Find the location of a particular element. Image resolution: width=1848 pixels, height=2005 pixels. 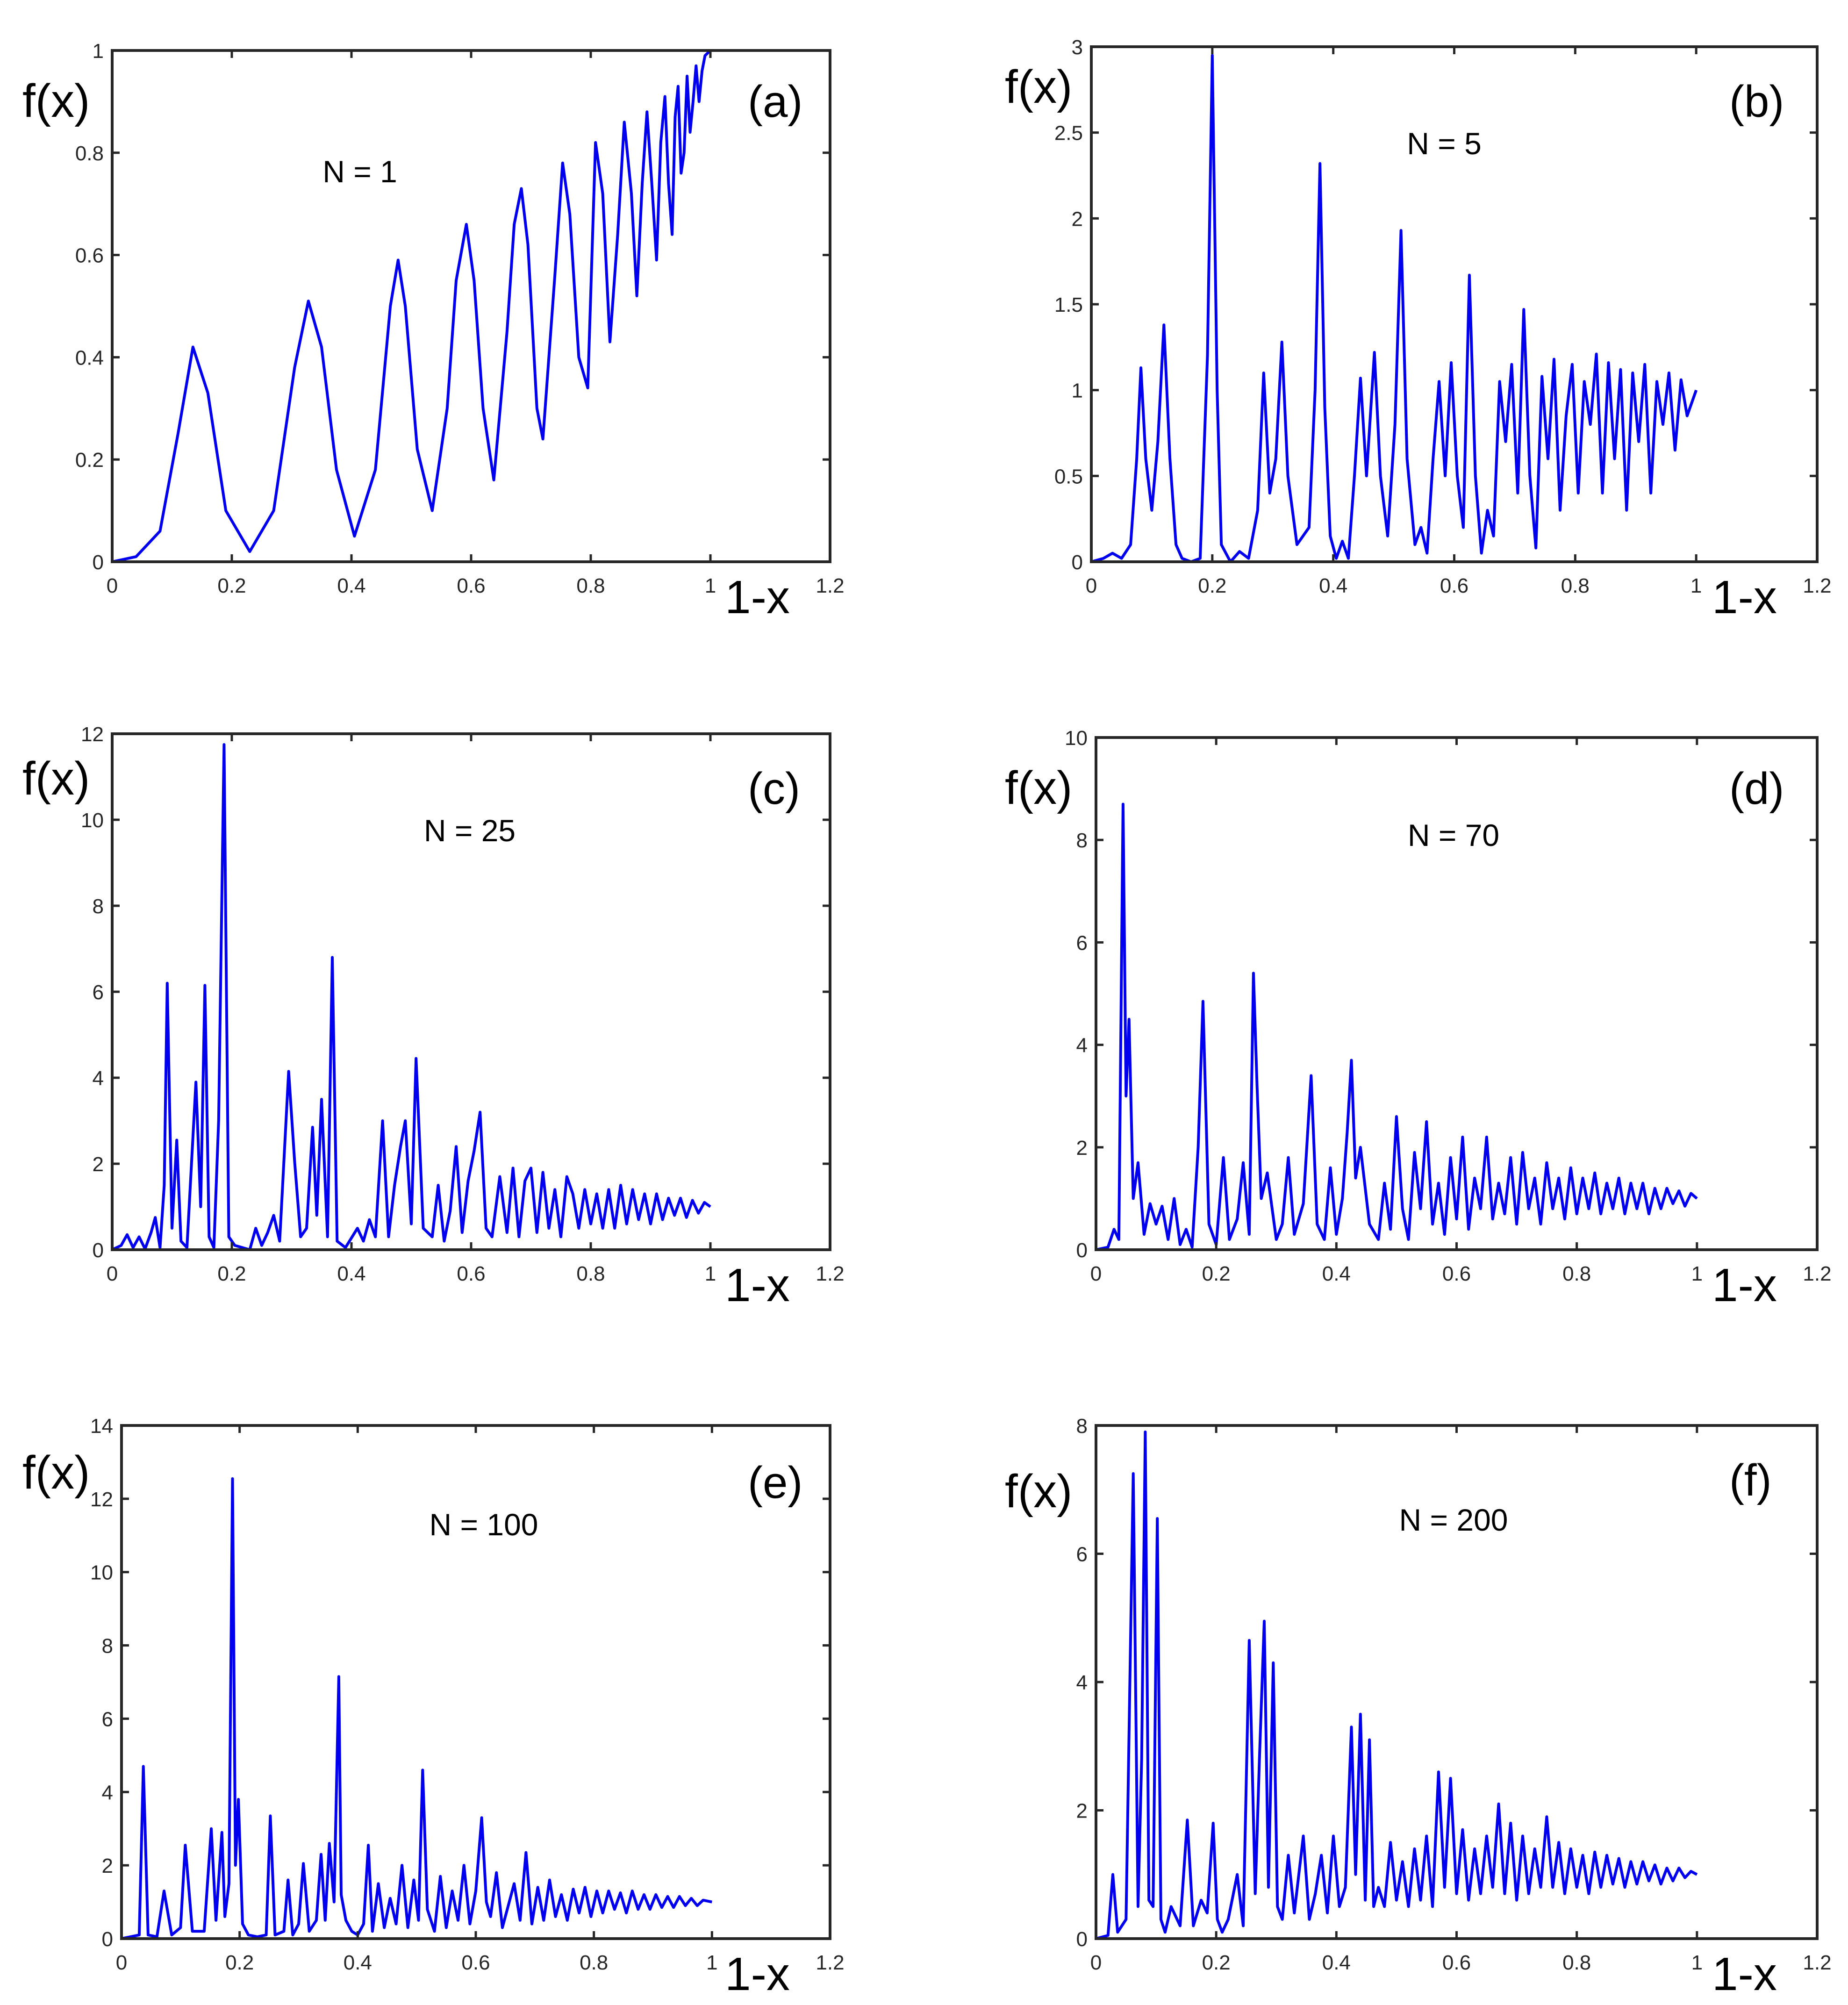

n-annotation: N = 100 is located at coordinates (484, 1525).